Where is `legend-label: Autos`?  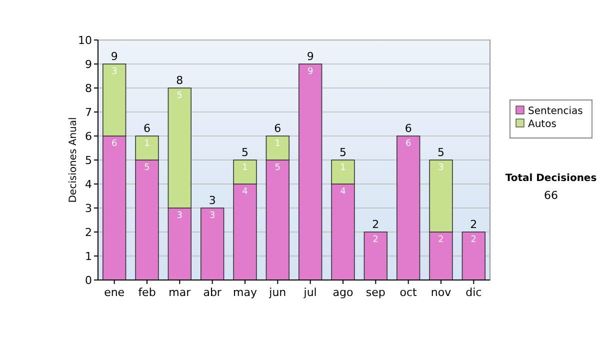 legend-label: Autos is located at coordinates (542, 124).